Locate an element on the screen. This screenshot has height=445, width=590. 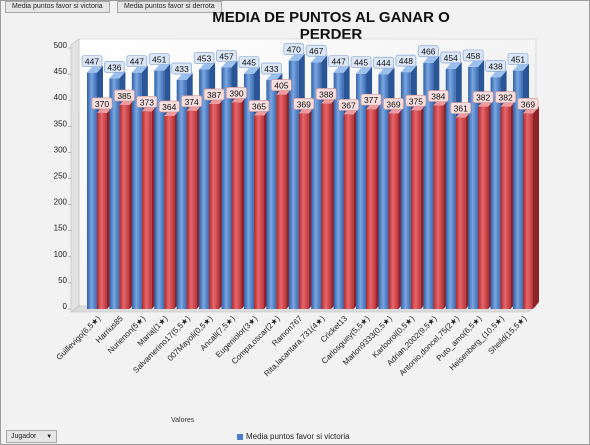
data-label-derrota: 375 is located at coordinates (416, 101).